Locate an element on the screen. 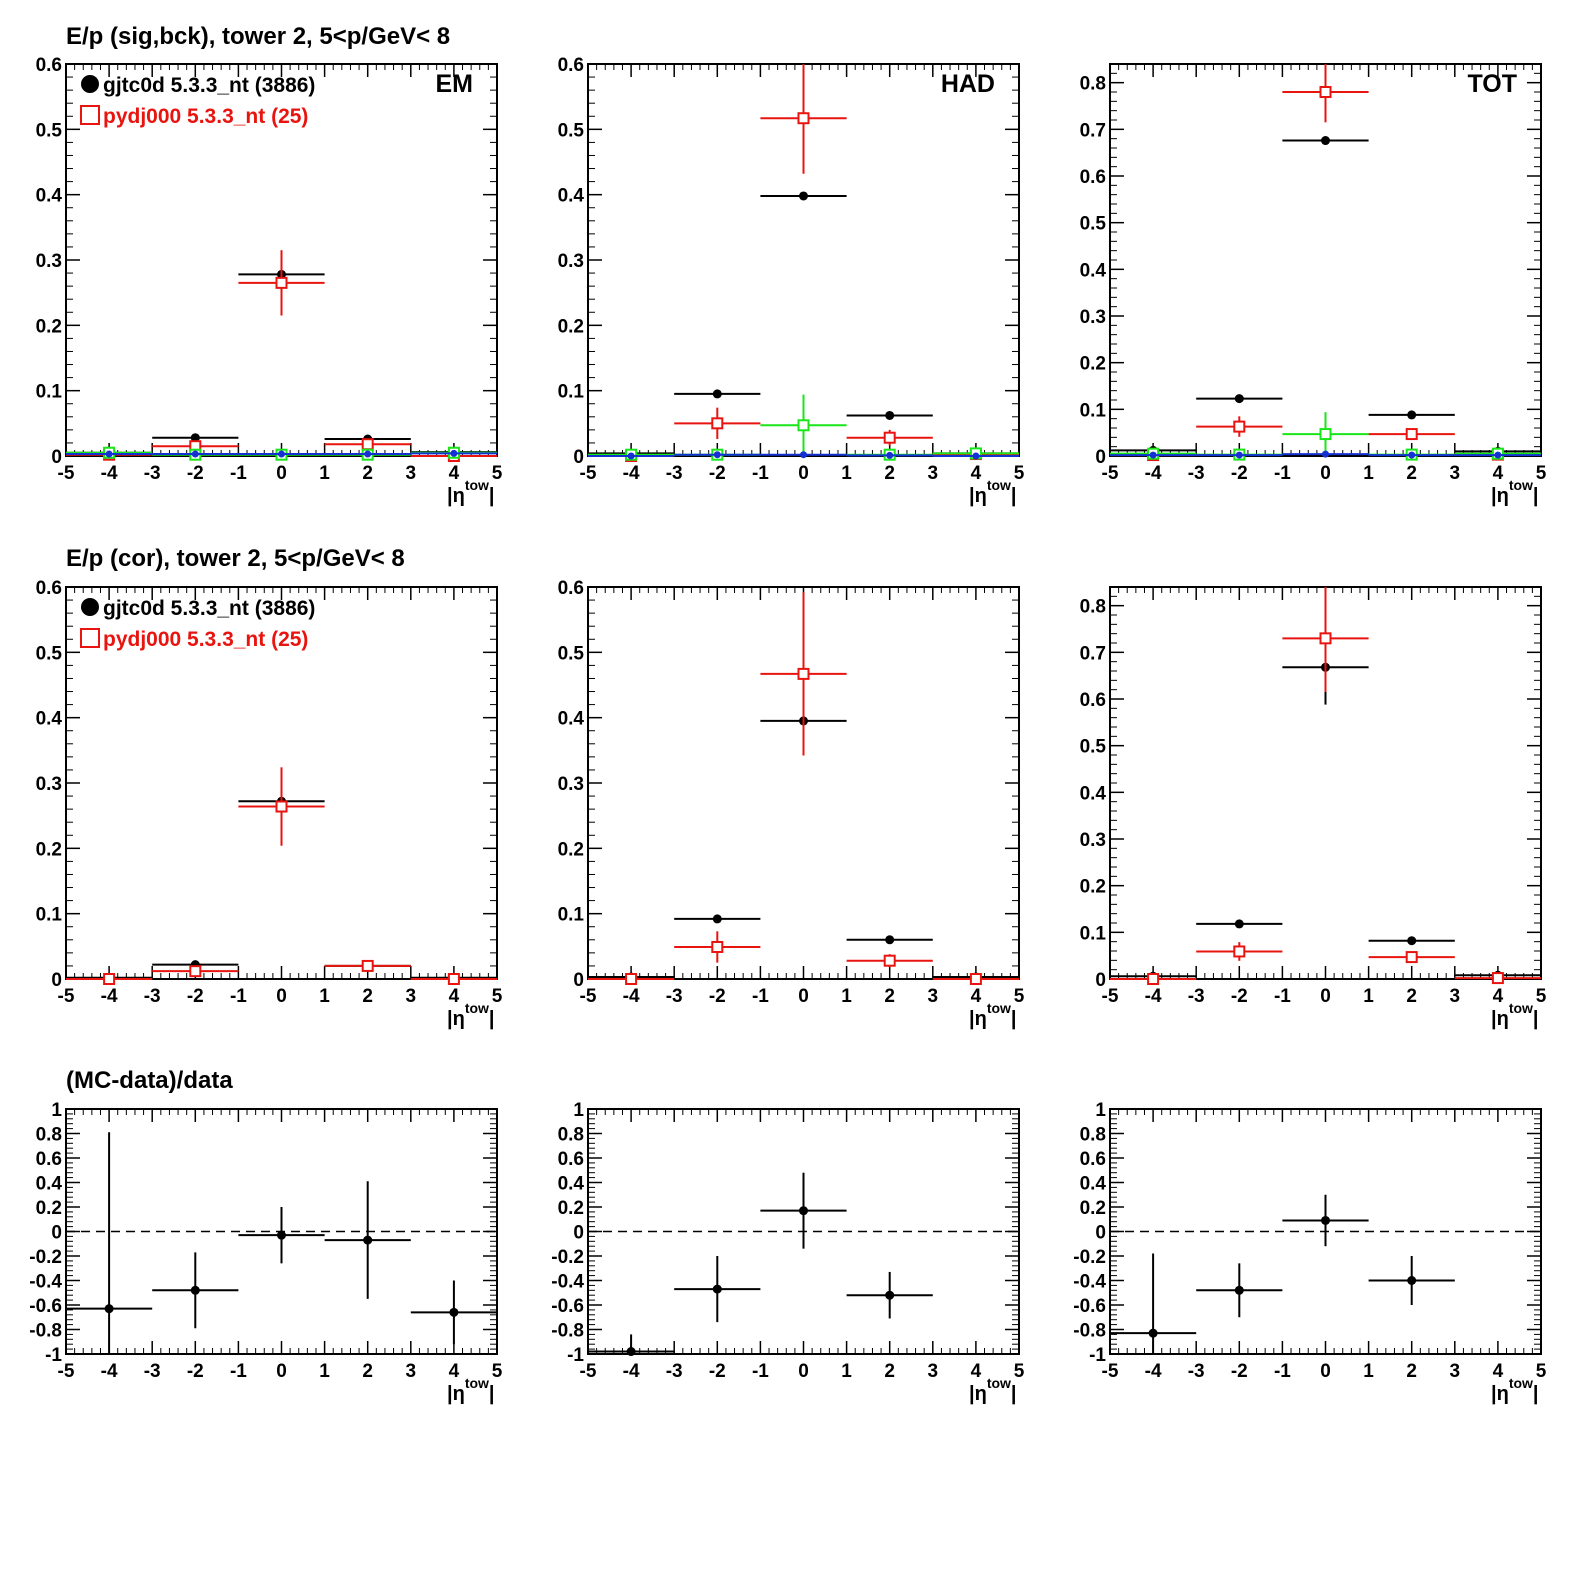  x-tick-label: -5 is located at coordinates (66, 473).